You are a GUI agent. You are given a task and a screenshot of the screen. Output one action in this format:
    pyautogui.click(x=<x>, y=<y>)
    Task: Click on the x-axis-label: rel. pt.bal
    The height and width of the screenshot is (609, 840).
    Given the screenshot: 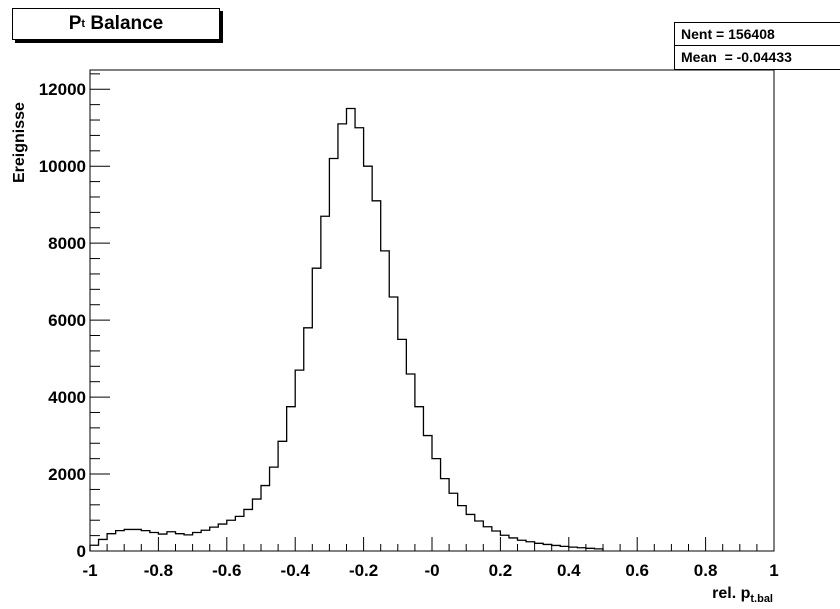 What is the action you would take?
    pyautogui.click(x=742, y=595)
    